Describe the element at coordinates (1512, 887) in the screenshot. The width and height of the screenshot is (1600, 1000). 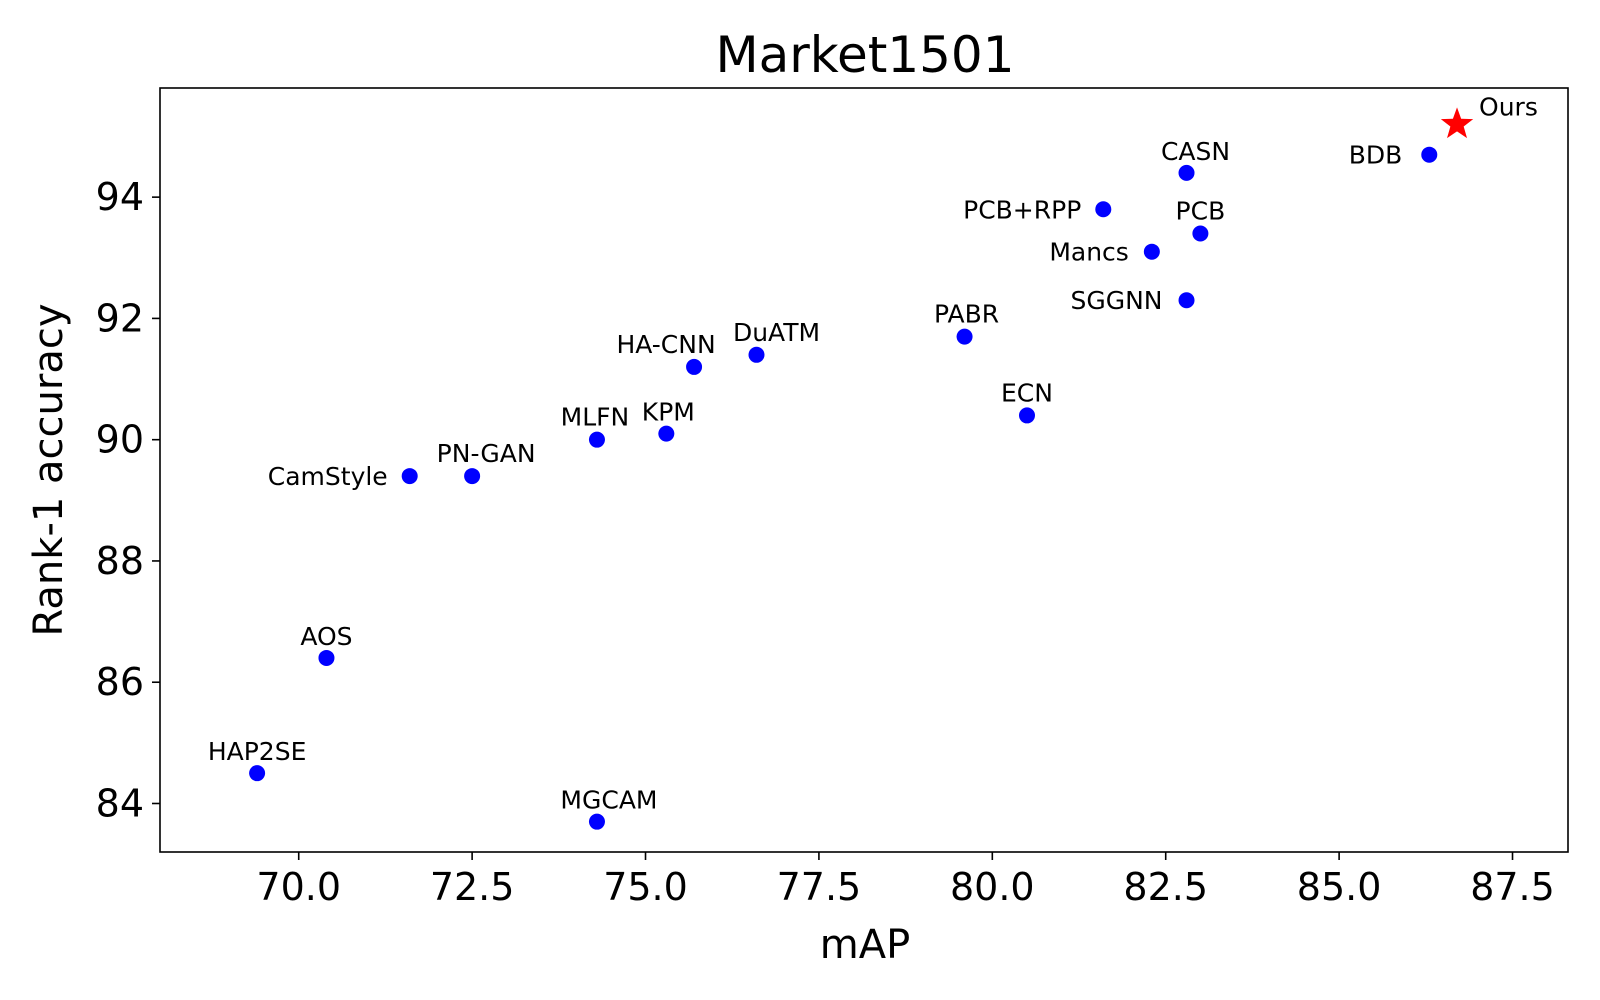
I see `x-tick-label: 87.5` at that location.